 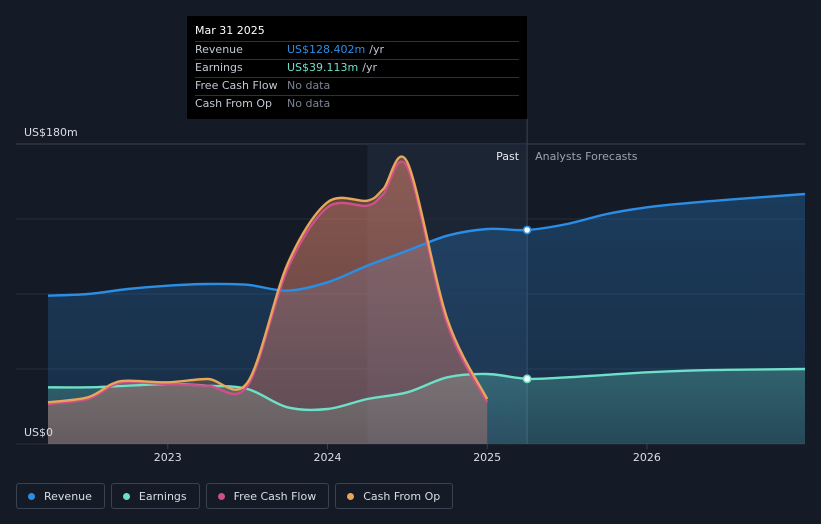 What do you see at coordinates (219, 67) in the screenshot?
I see `tooltip-label: Earnings` at bounding box center [219, 67].